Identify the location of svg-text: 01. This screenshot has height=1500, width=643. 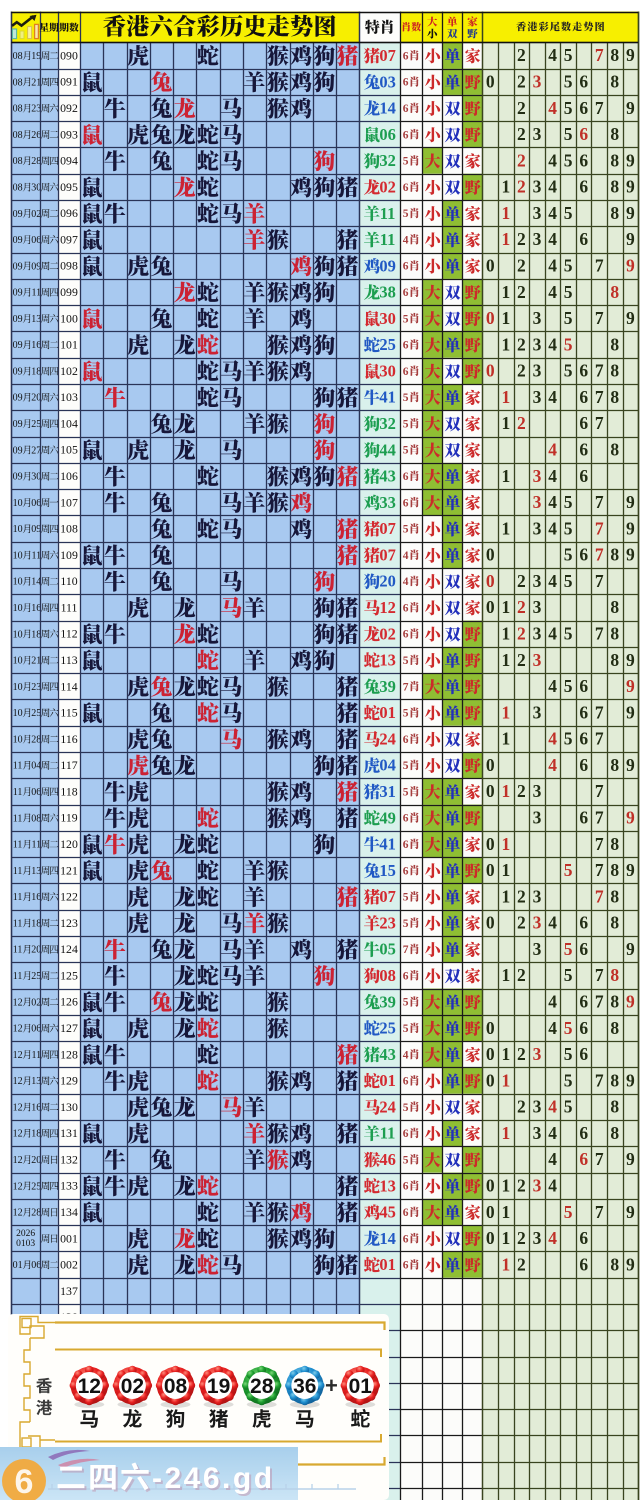
(387, 712).